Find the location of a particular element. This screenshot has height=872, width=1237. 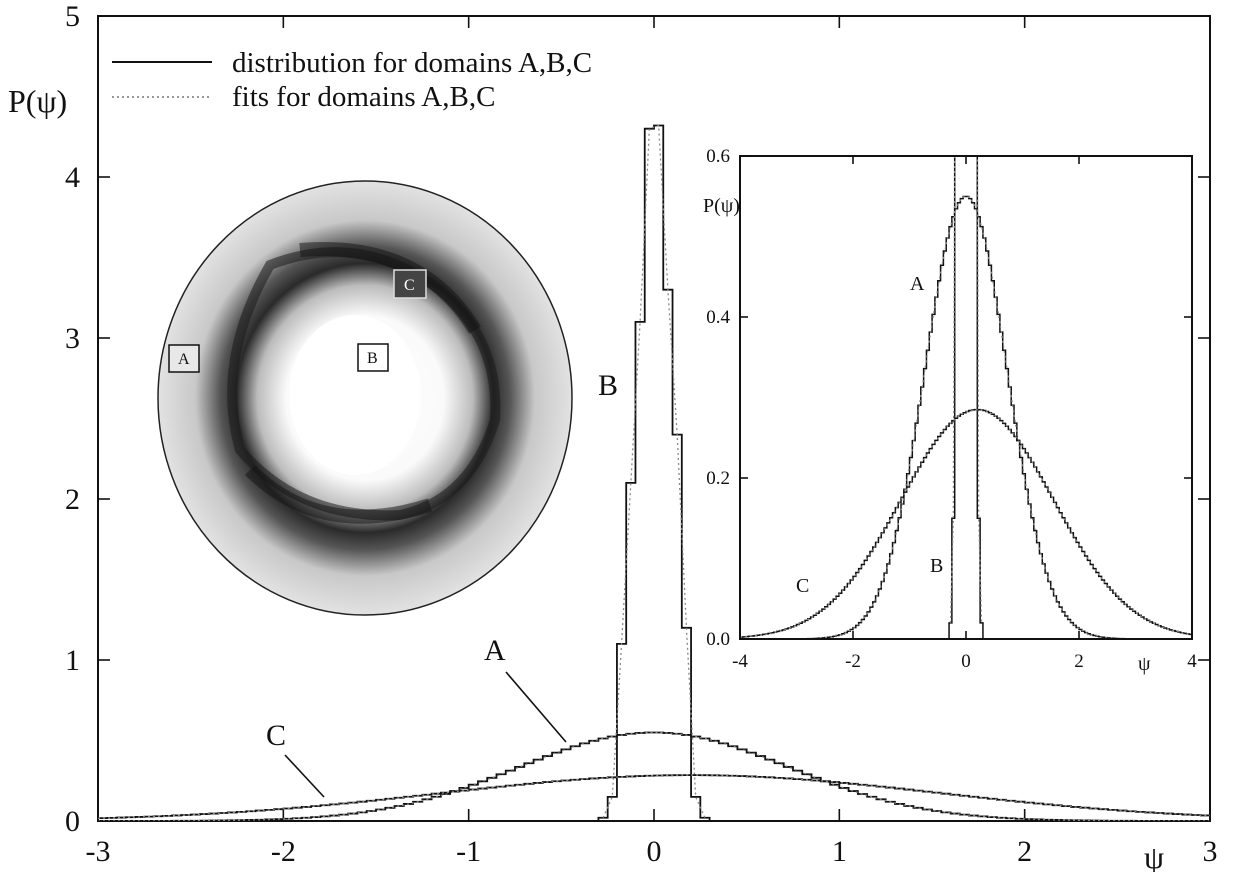

main-y-tick-label: 4 is located at coordinates (72, 177).